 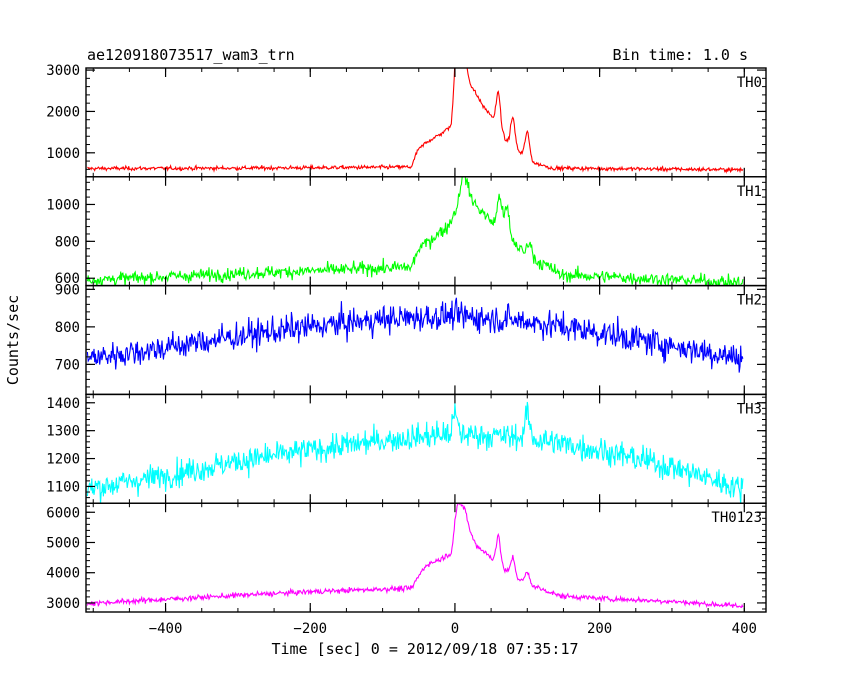 I want to click on x-axis: −400 −200 0 200 400, so click(x=453, y=629).